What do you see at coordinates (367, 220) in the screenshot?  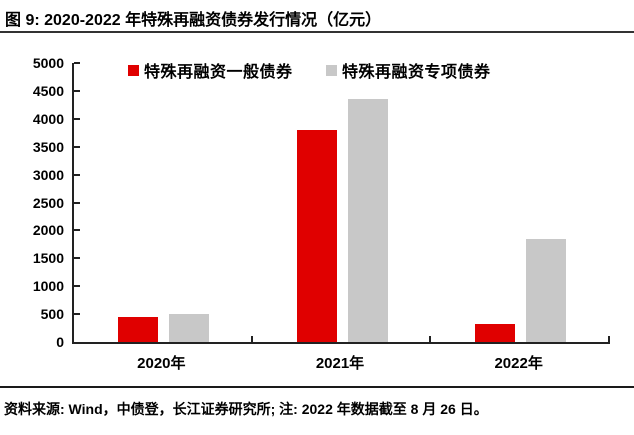 I see `bar-special-2021年` at bounding box center [367, 220].